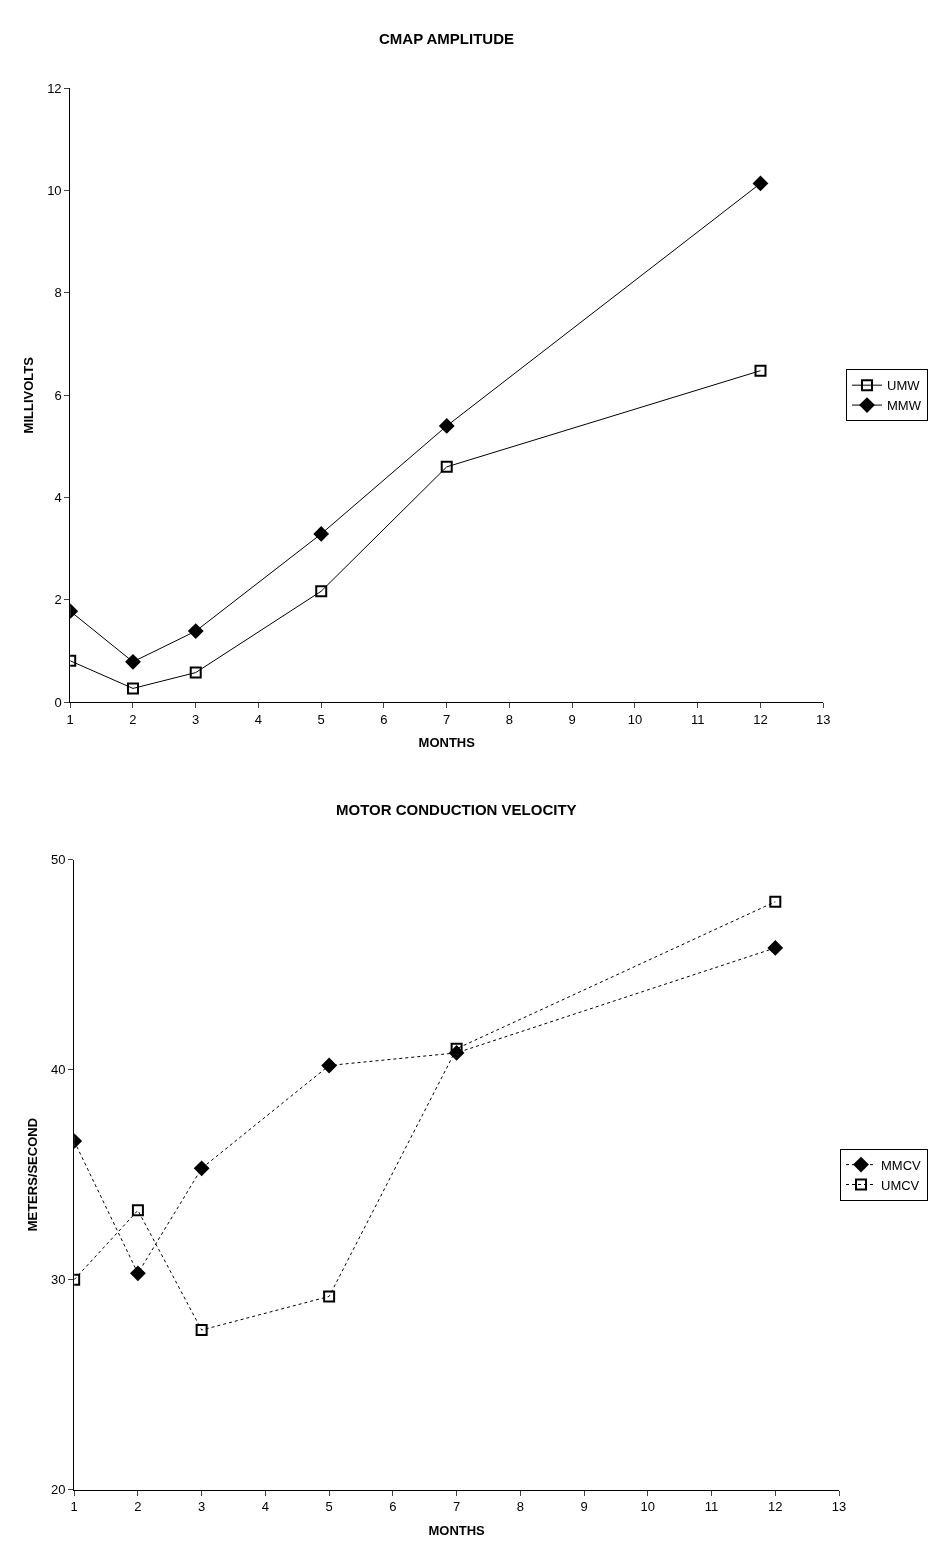 The image size is (935, 1560). Describe the element at coordinates (29, 395) in the screenshot. I see `y-axis-title: MILLIVOLTS` at that location.